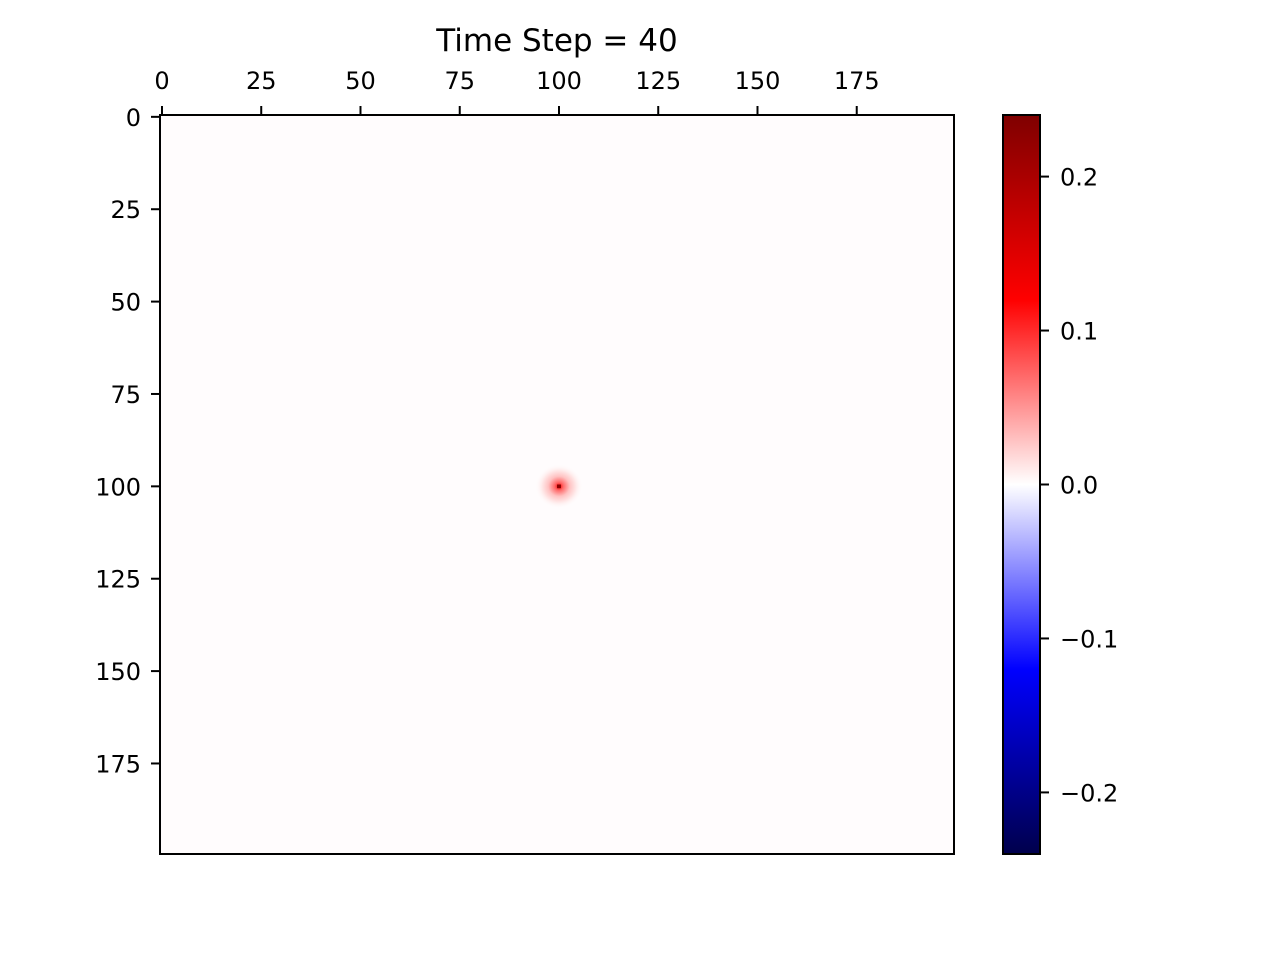  I want to click on x-tick-label: 75, so click(459, 81).